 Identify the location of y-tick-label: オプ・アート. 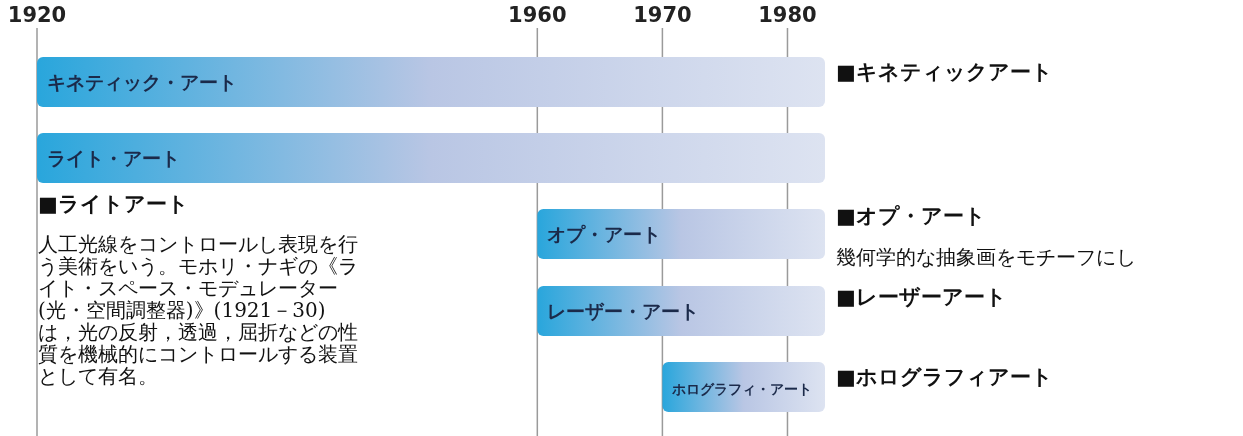
(604, 234).